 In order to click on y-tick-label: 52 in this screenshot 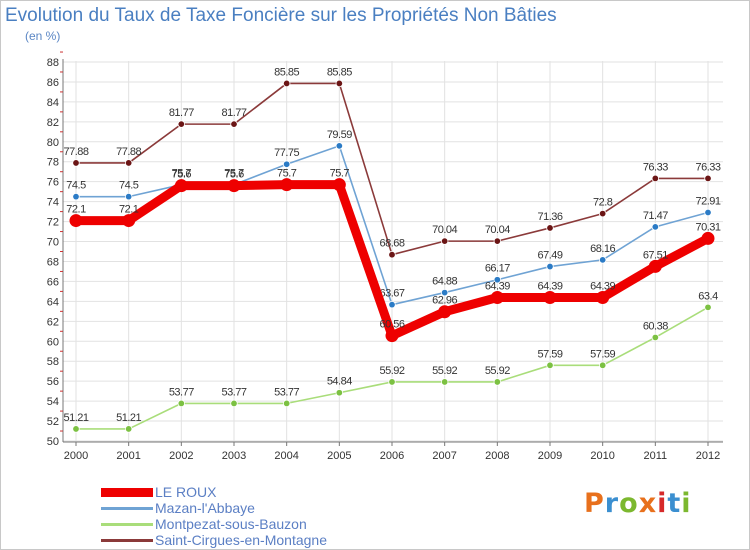, I will do `click(53, 422)`.